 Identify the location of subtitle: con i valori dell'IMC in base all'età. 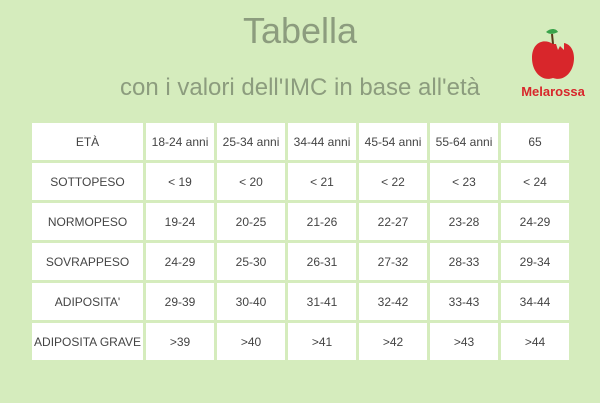
(300, 87).